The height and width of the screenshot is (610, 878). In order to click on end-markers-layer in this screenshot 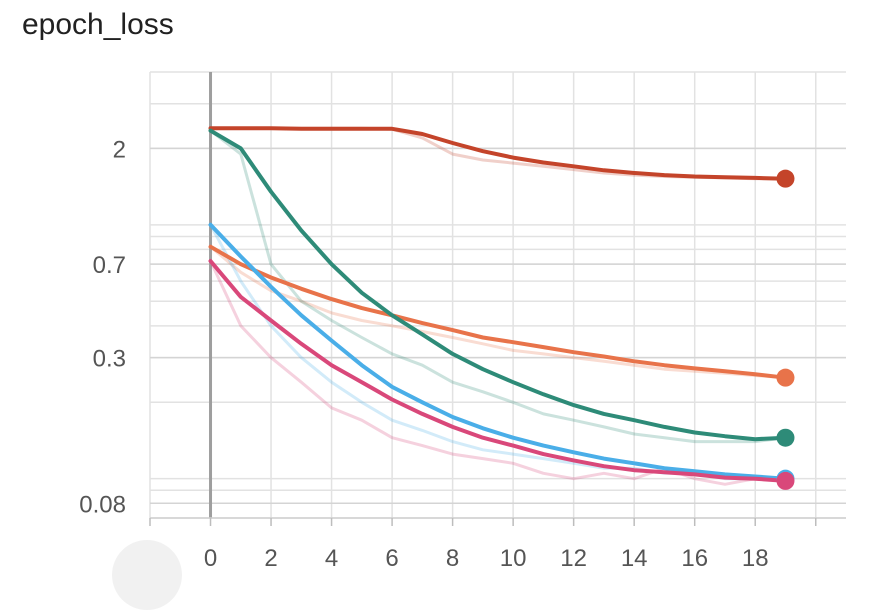, I will do `click(785, 329)`.